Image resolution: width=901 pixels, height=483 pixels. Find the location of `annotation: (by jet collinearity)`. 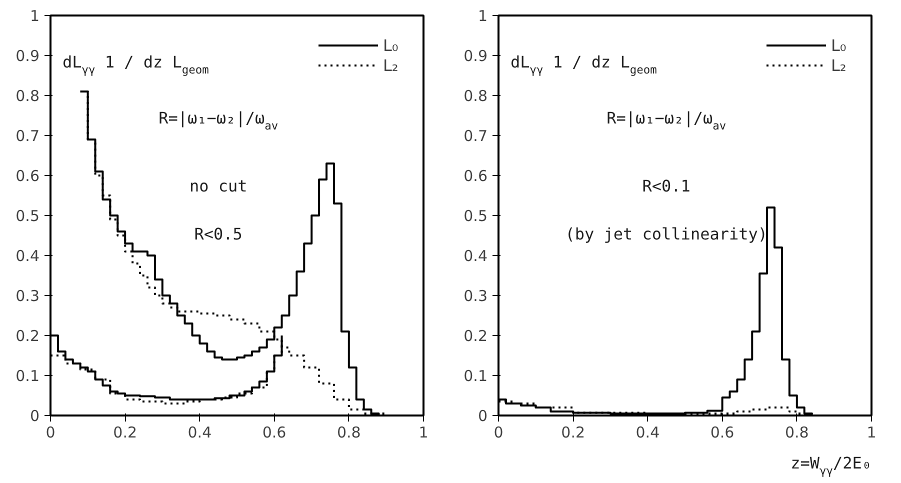

annotation: (by jet collinearity) is located at coordinates (666, 234).